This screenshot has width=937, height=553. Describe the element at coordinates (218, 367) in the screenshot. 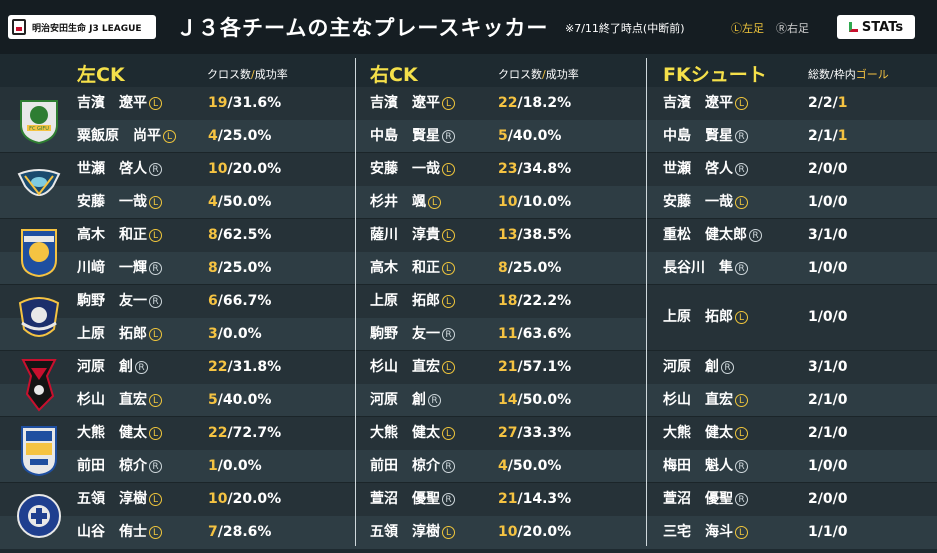

I see `cross-count: 22` at that location.